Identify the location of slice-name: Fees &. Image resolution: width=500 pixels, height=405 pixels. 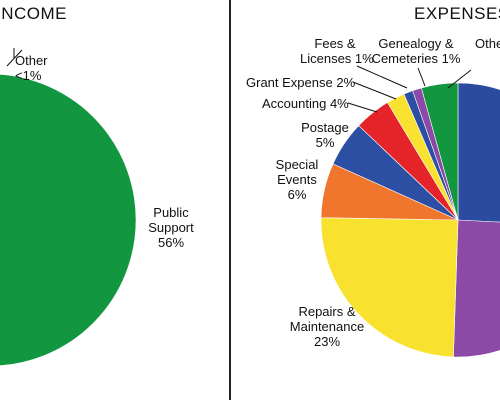
(335, 43).